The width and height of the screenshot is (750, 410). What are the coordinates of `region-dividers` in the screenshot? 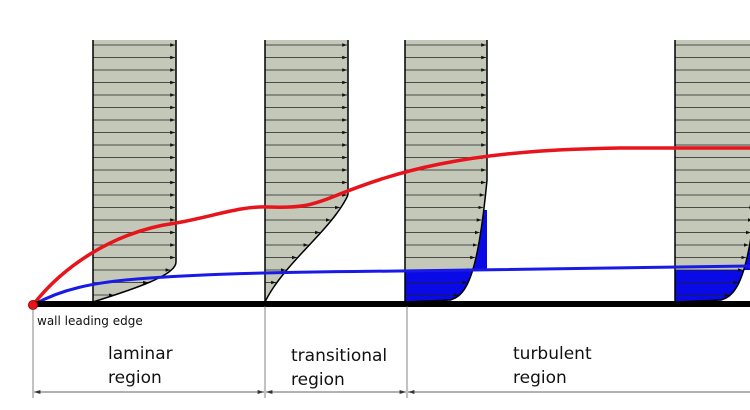 It's located at (220, 352).